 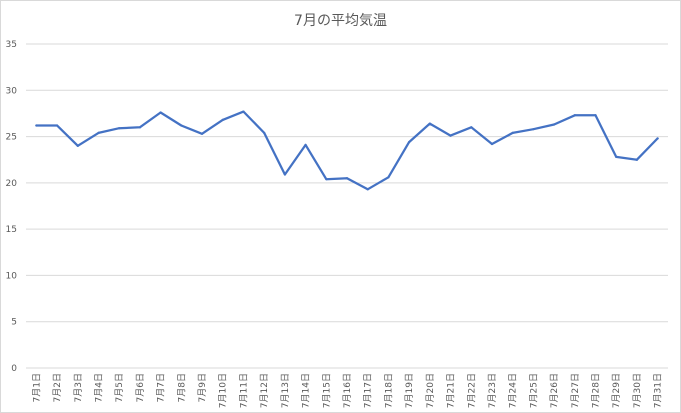 What do you see at coordinates (181, 387) in the screenshot?
I see `x-tick-label: 7月8日` at bounding box center [181, 387].